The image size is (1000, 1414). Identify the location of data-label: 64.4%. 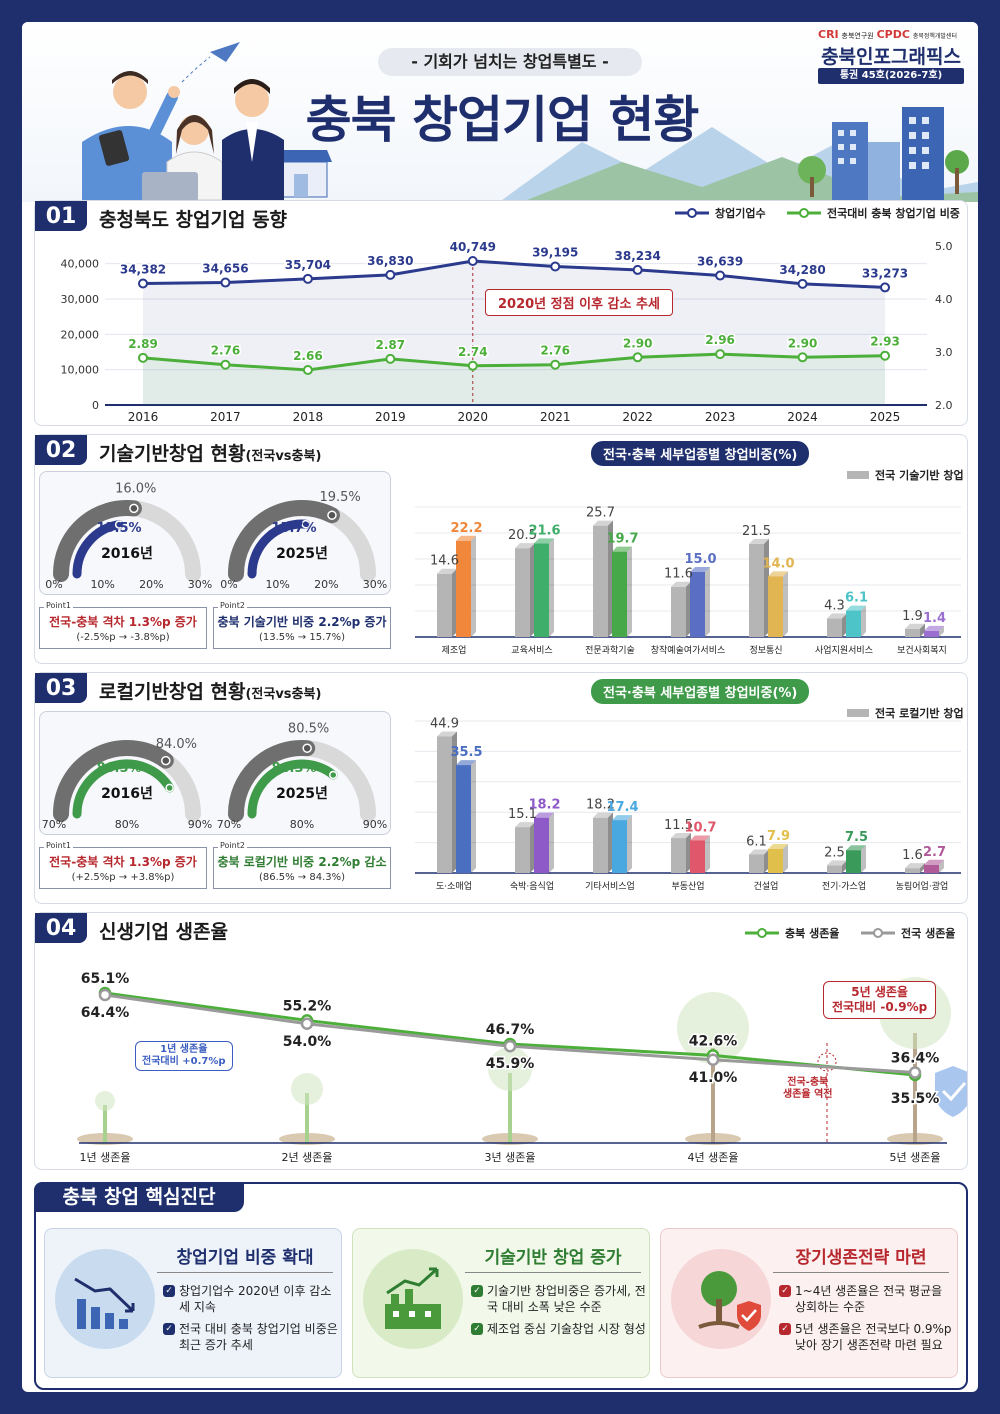
(105, 1013).